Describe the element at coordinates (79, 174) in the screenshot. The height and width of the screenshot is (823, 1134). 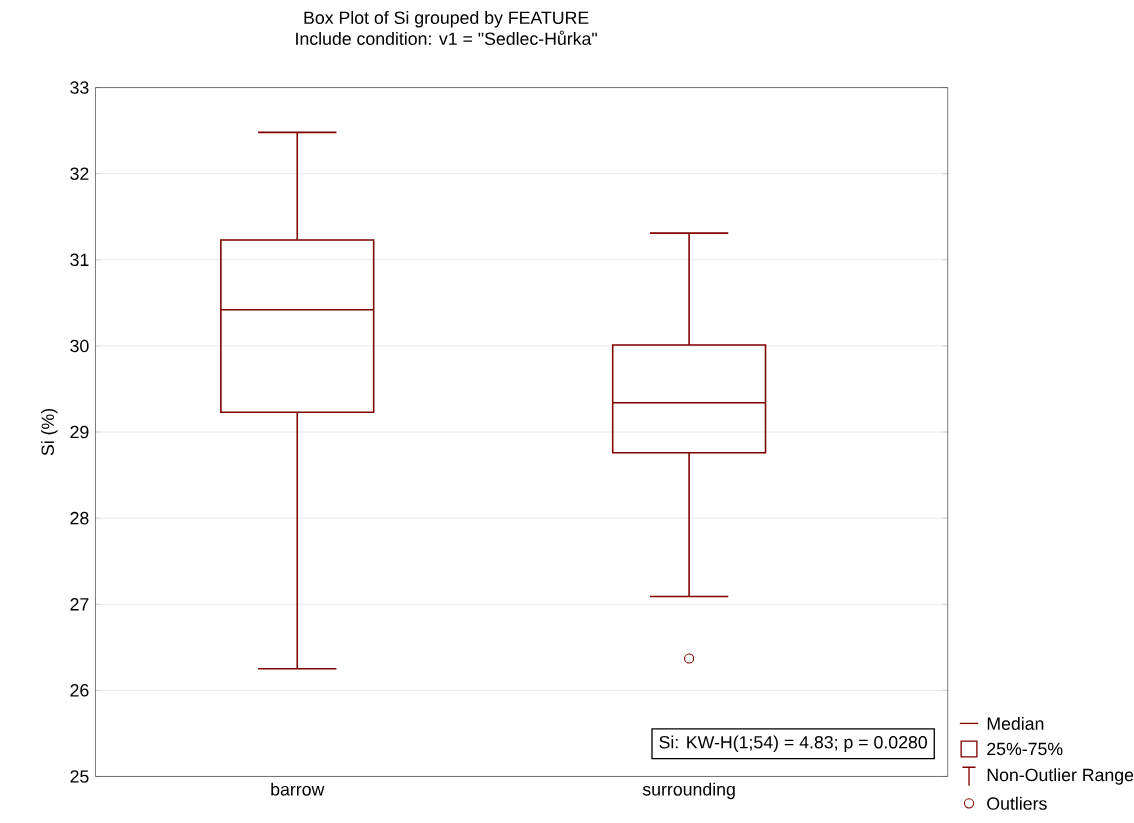
I see `y-tick-label: 32` at that location.